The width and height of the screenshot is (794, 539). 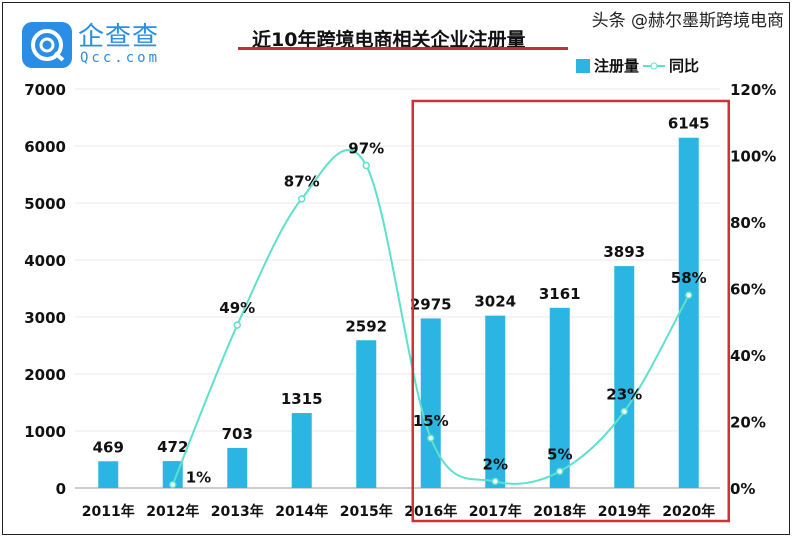 What do you see at coordinates (748, 223) in the screenshot?
I see `right-tick-label: 80%` at bounding box center [748, 223].